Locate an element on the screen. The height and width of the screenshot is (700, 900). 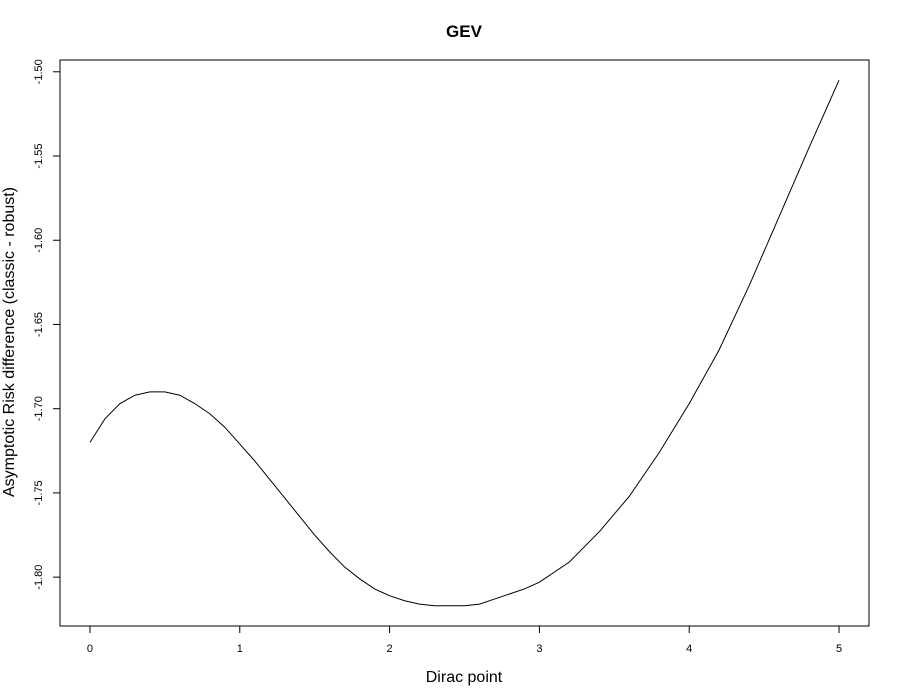
x-tick-label: 0 is located at coordinates (90, 649).